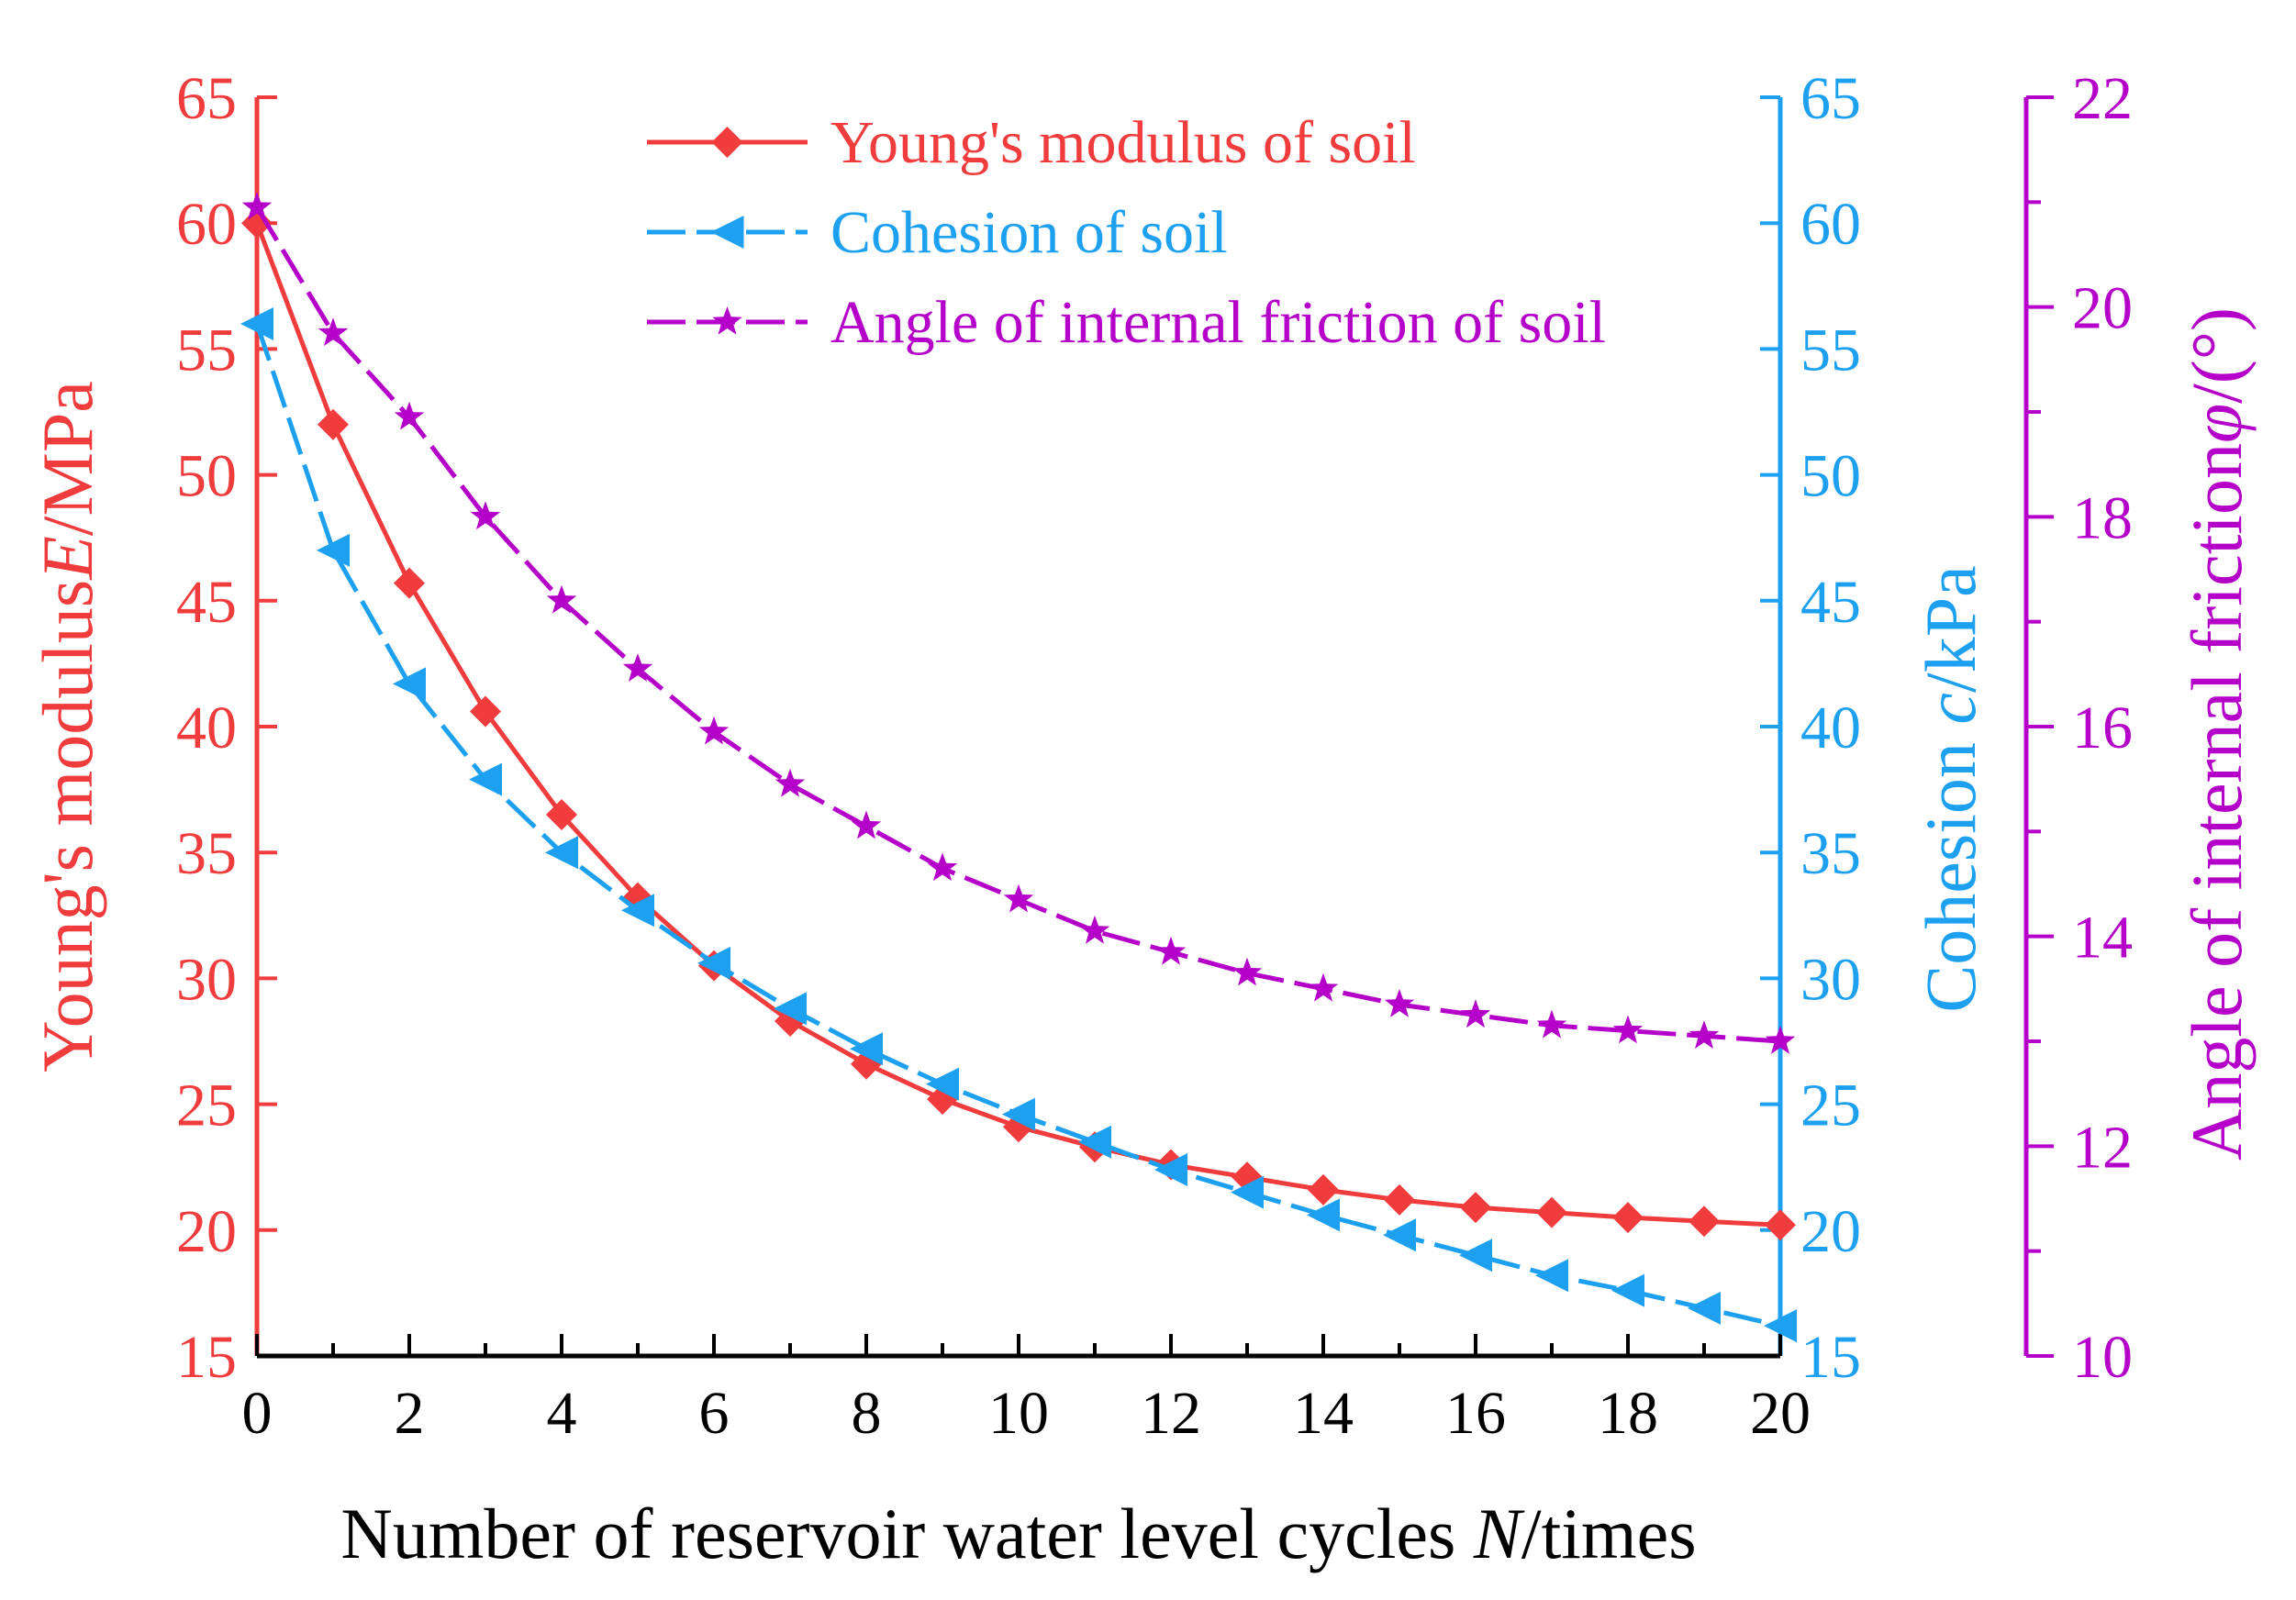 This screenshot has height=1600, width=2296. What do you see at coordinates (206, 350) in the screenshot?
I see `left-axis-tick-label: 55` at bounding box center [206, 350].